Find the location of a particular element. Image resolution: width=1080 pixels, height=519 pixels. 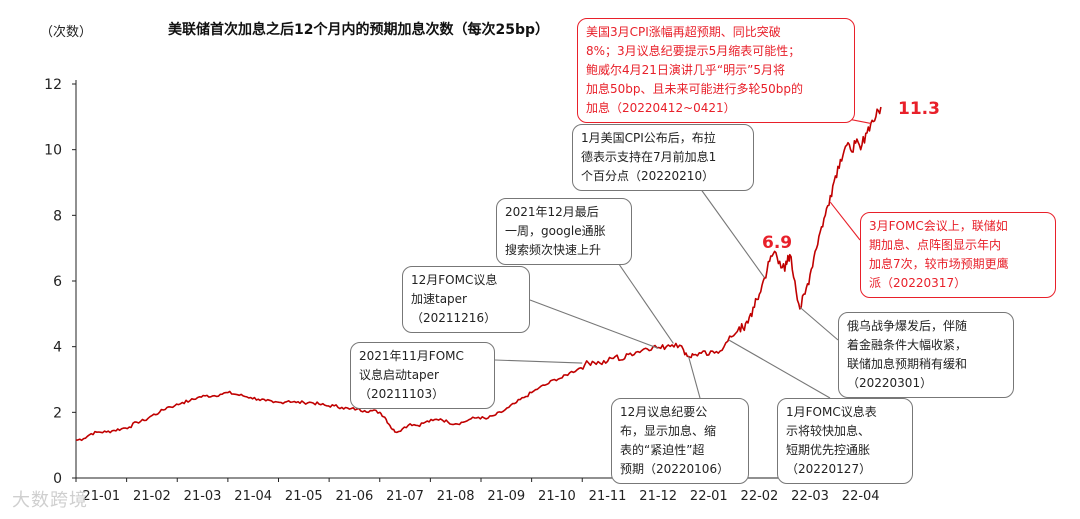

x-tick-label: 21-03 is located at coordinates (203, 496).